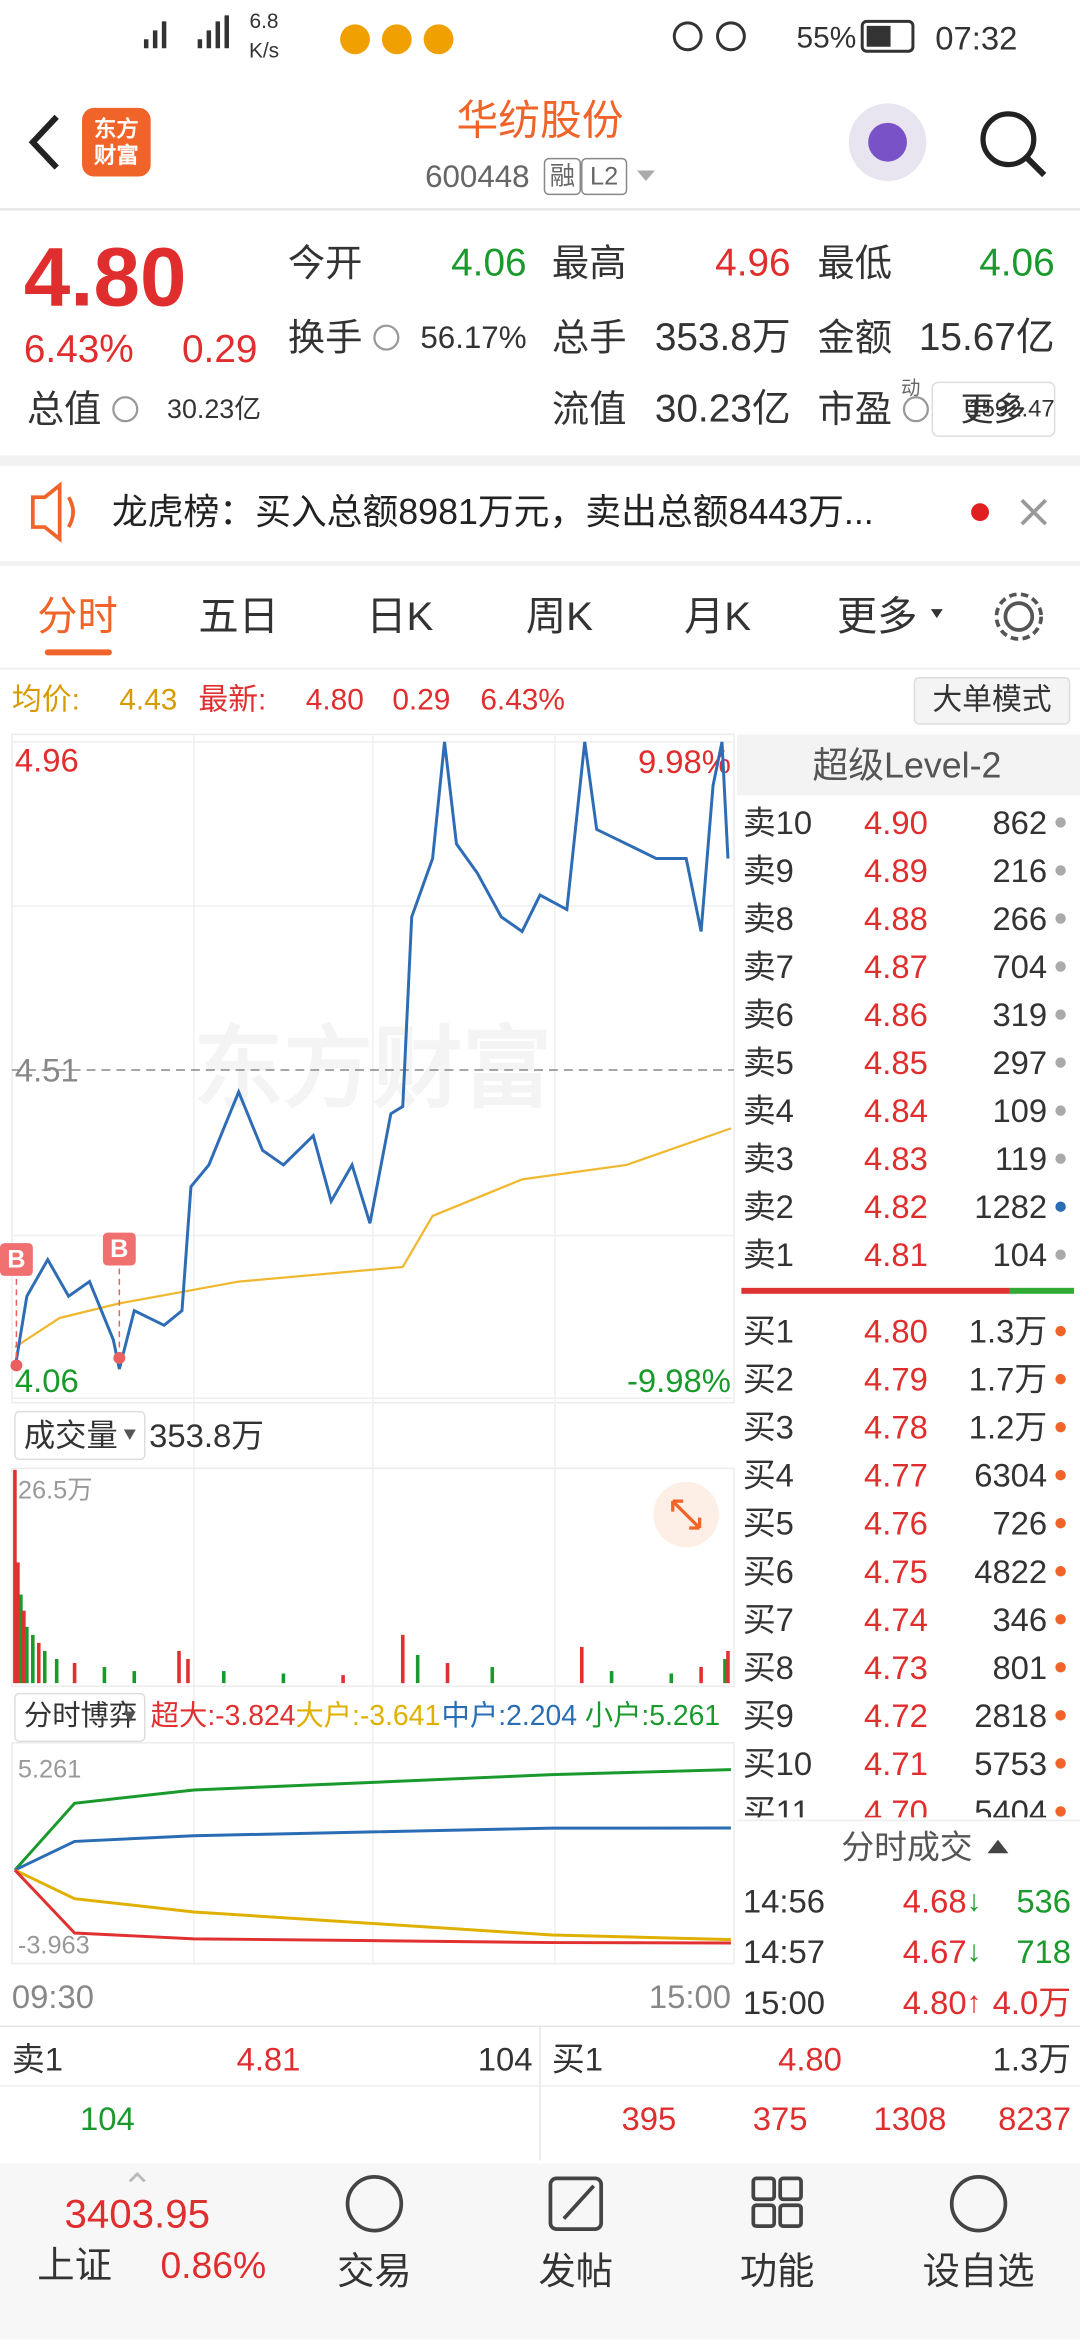 This screenshot has width=1080, height=2340. I want to click on nav-item: 发帖, so click(576, 2271).